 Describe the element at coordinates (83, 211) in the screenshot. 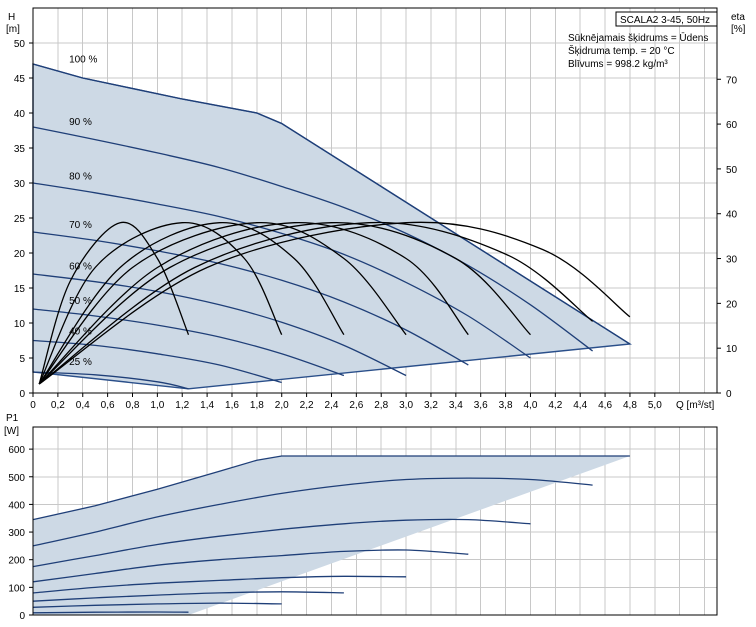

I see `speed-labels: 100 % 90 % 80 % 70 % 60 % 50 % 40 % 25 %` at that location.